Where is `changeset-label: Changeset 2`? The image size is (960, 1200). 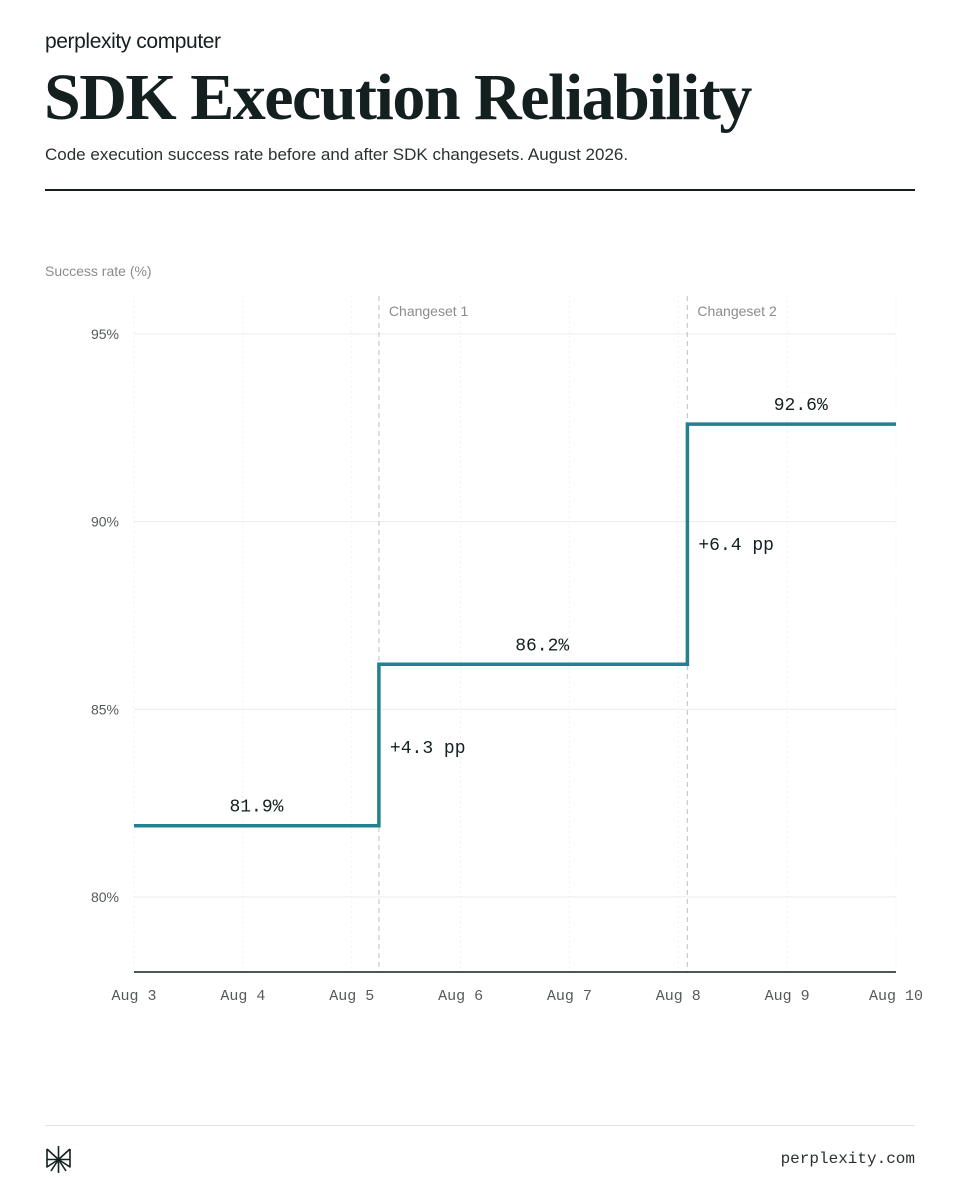 changeset-label: Changeset 2 is located at coordinates (737, 311).